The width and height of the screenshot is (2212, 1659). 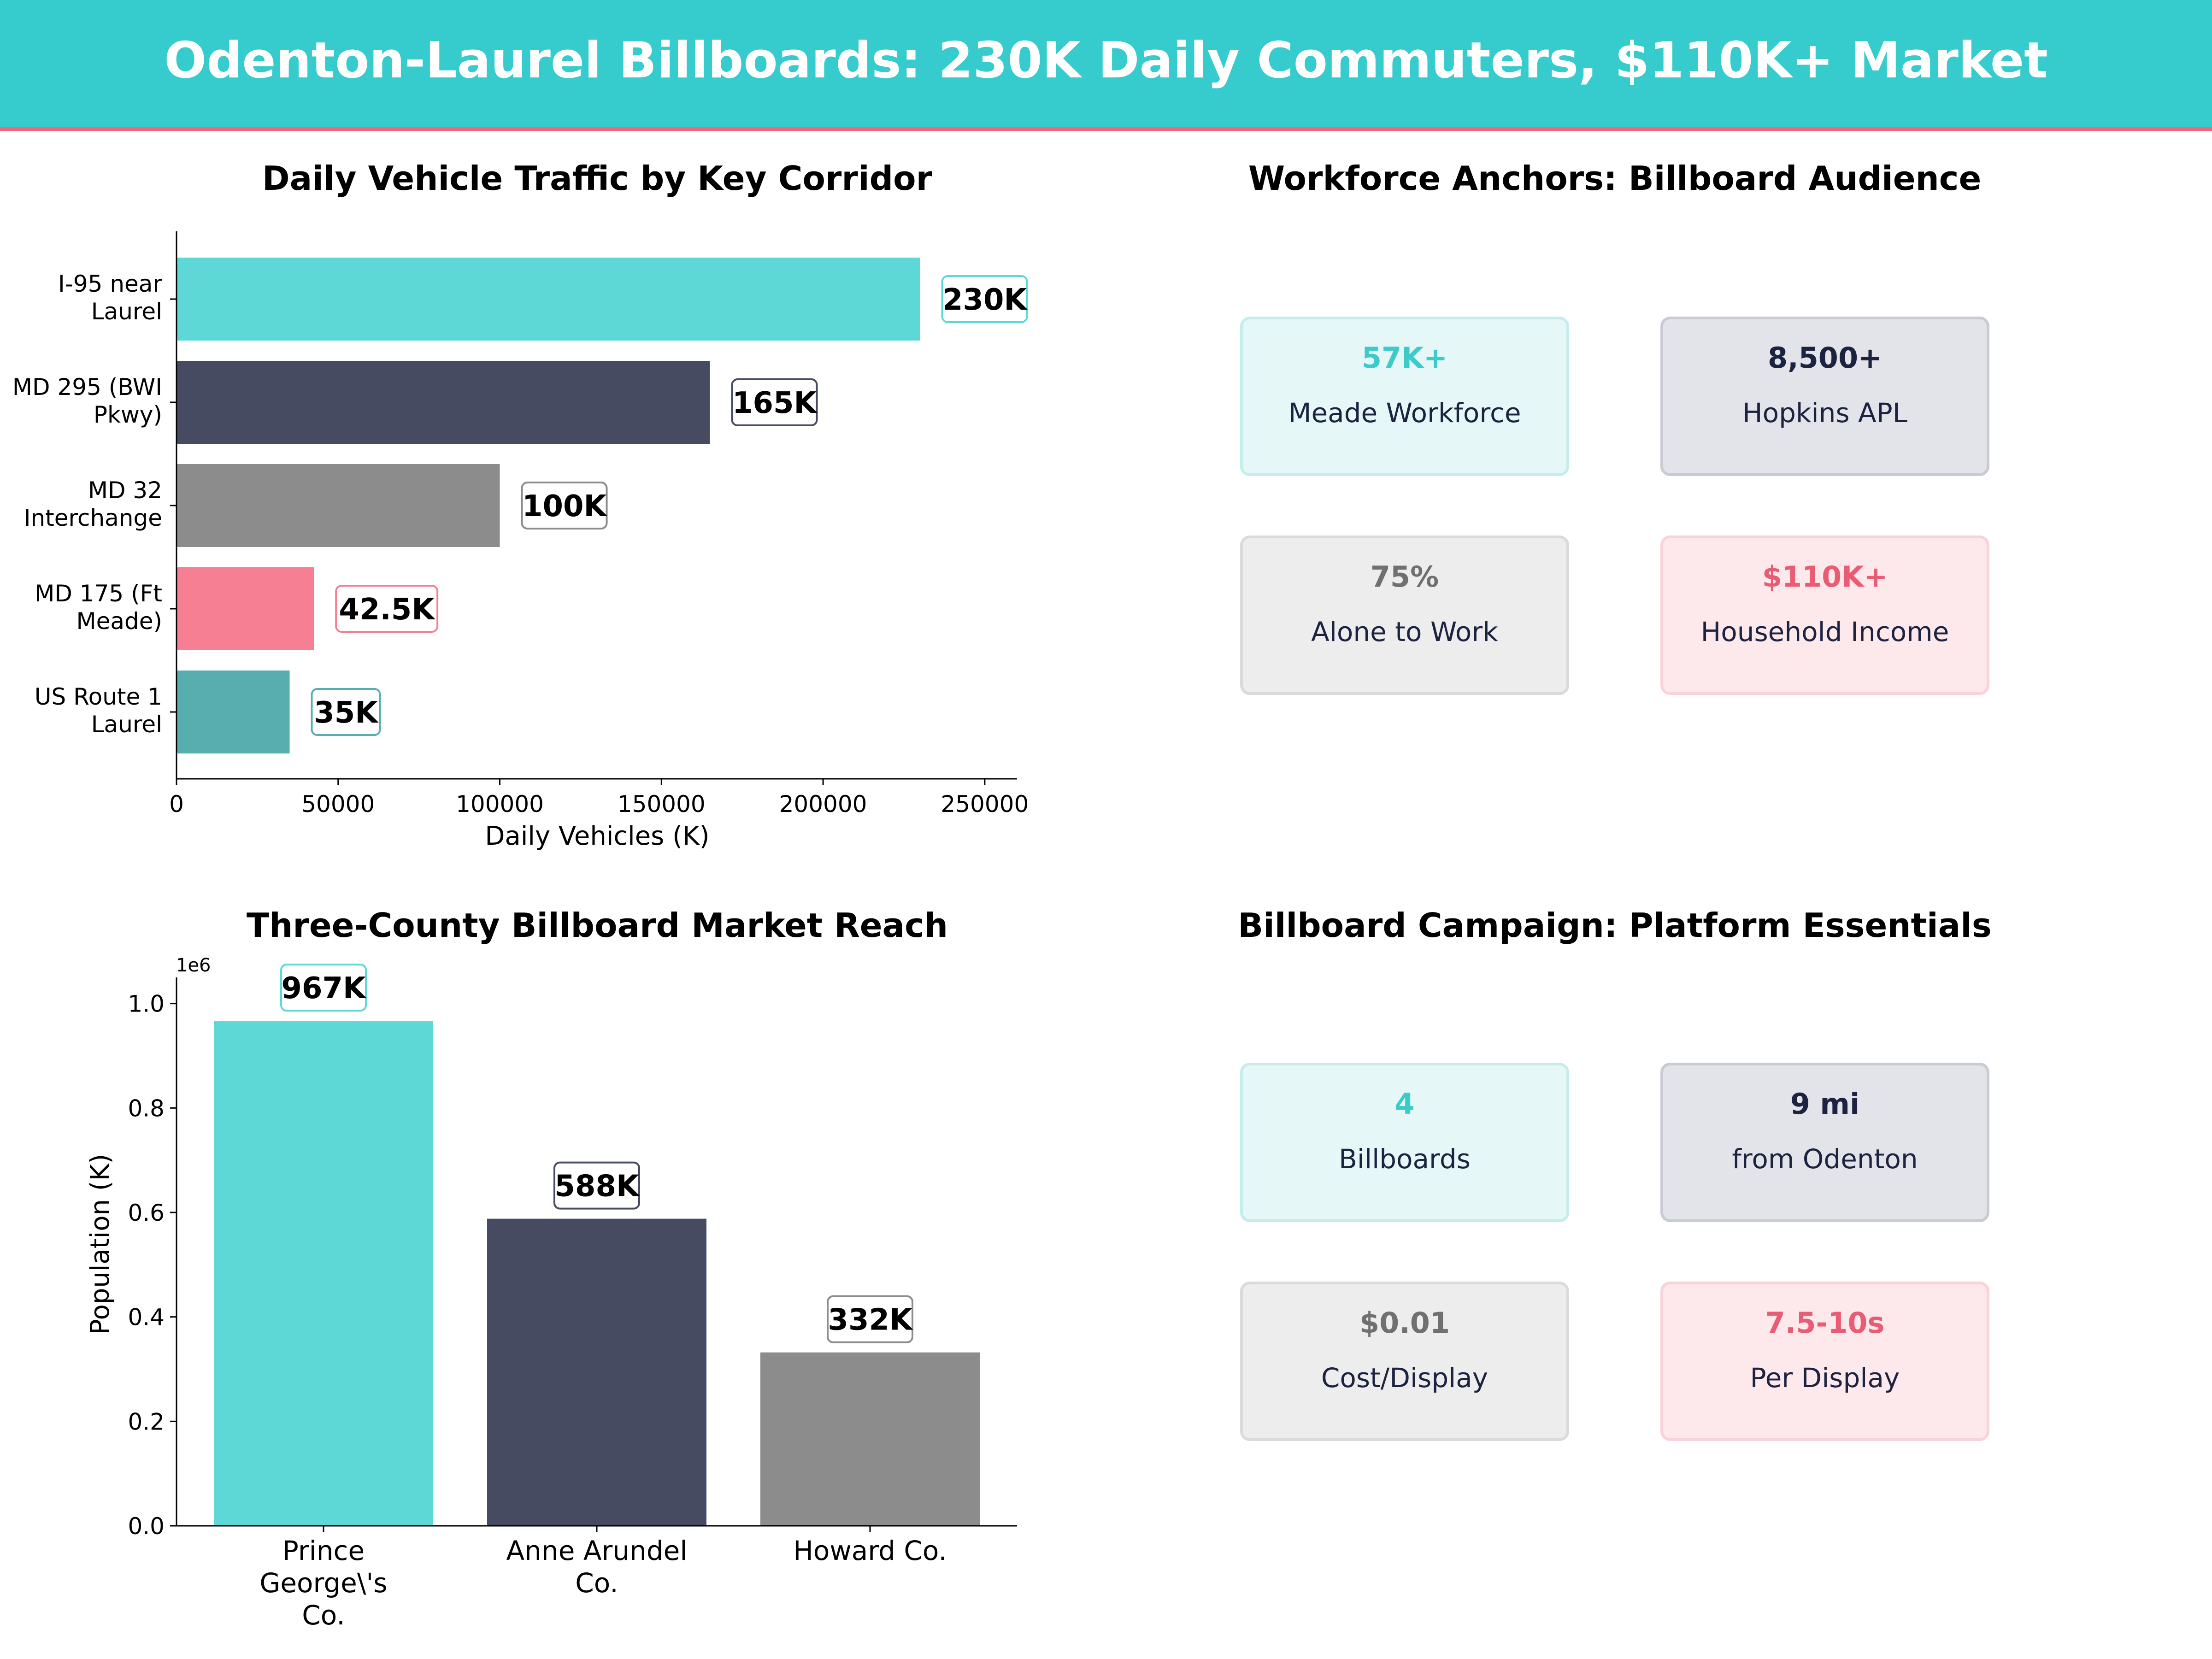 What do you see at coordinates (110, 284) in the screenshot?
I see `y-tick-label-line: I-95 near` at bounding box center [110, 284].